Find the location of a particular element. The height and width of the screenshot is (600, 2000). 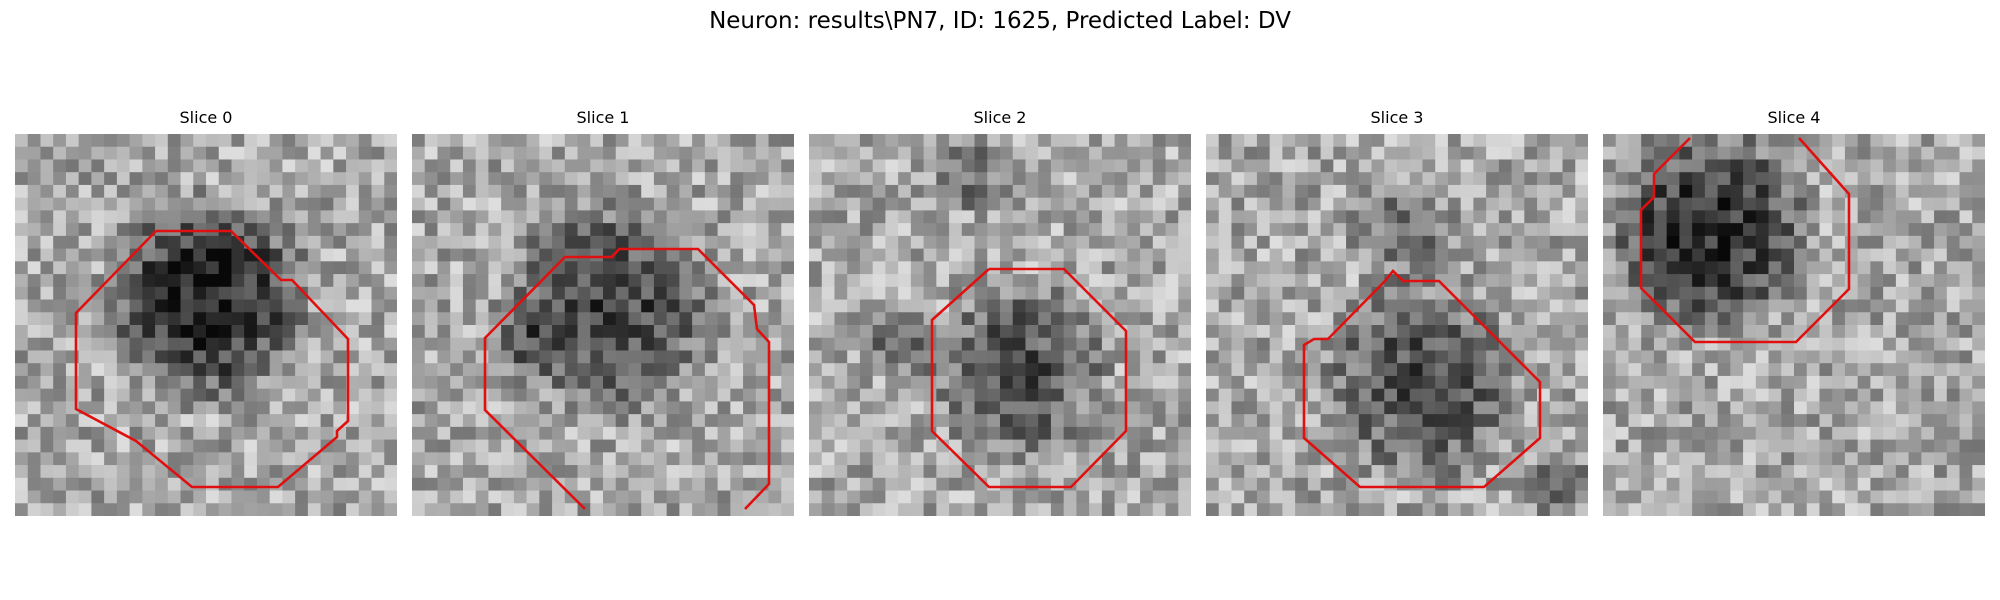

slice-panel-3: Slice 3 is located at coordinates (1397, 313).